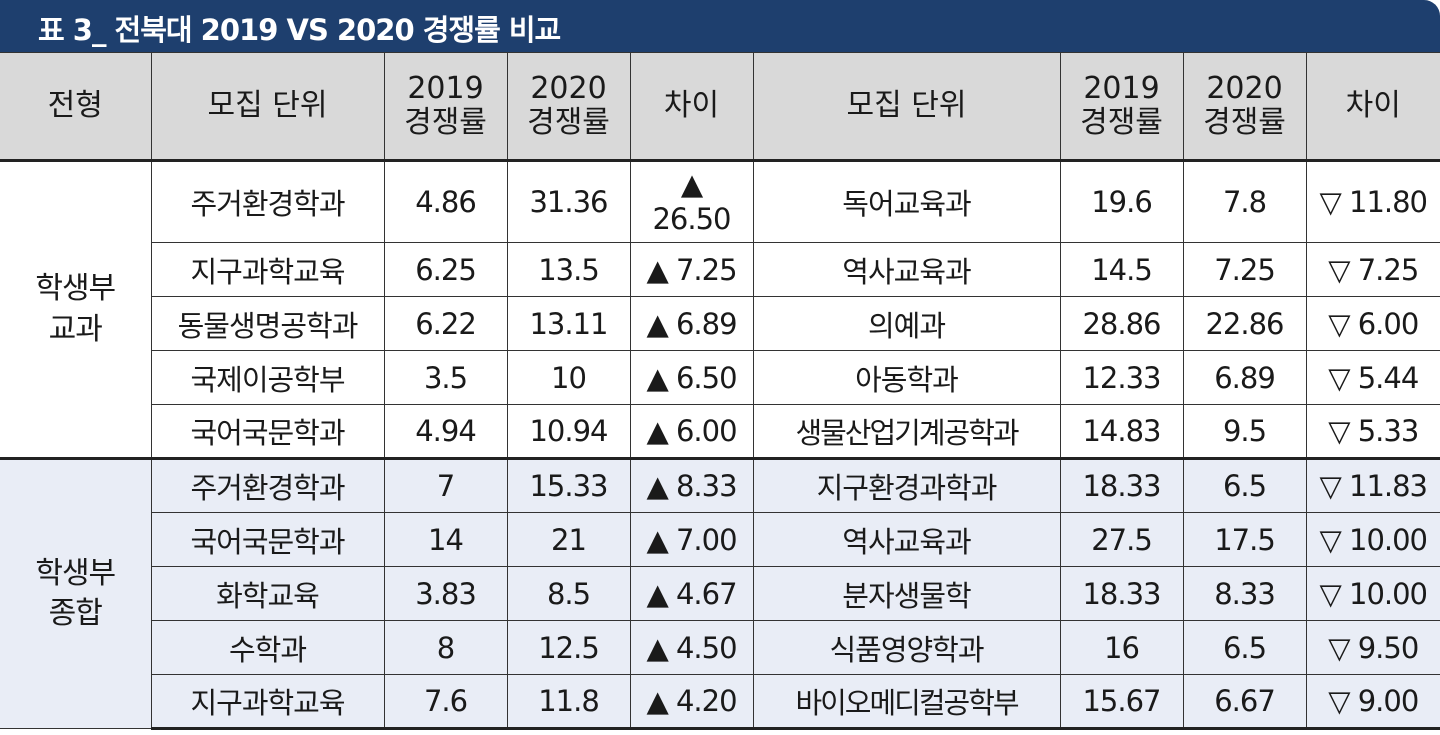 The height and width of the screenshot is (735, 1440). Describe the element at coordinates (1372, 201) in the screenshot. I see `right-diff: ▽ 11.80` at that location.